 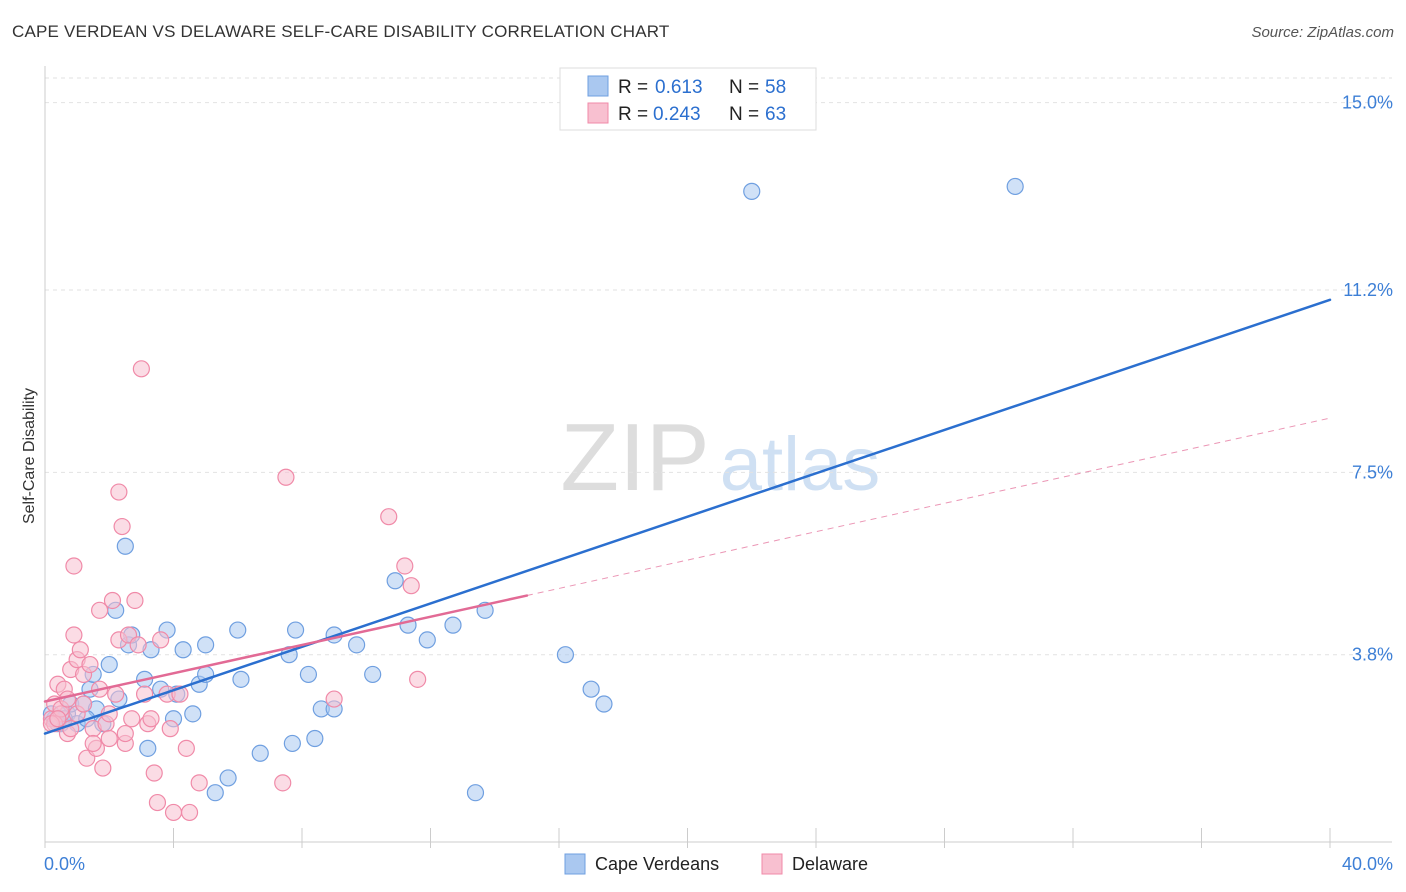 What do you see at coordinates (1372, 472) in the screenshot?
I see `y-tick-label: 7.5%` at bounding box center [1372, 472].